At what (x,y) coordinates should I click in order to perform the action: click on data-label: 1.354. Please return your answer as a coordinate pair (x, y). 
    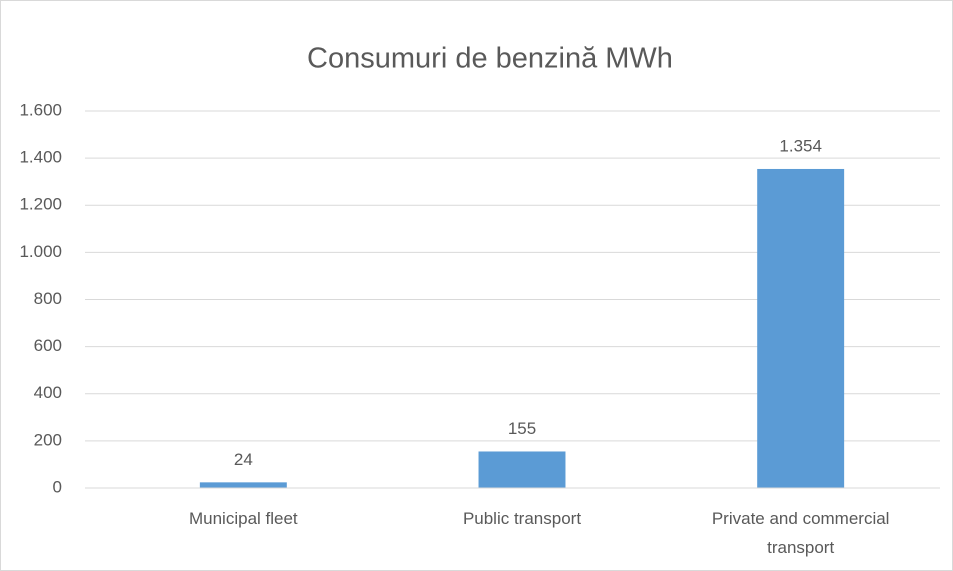
    Looking at the image, I should click on (800, 145).